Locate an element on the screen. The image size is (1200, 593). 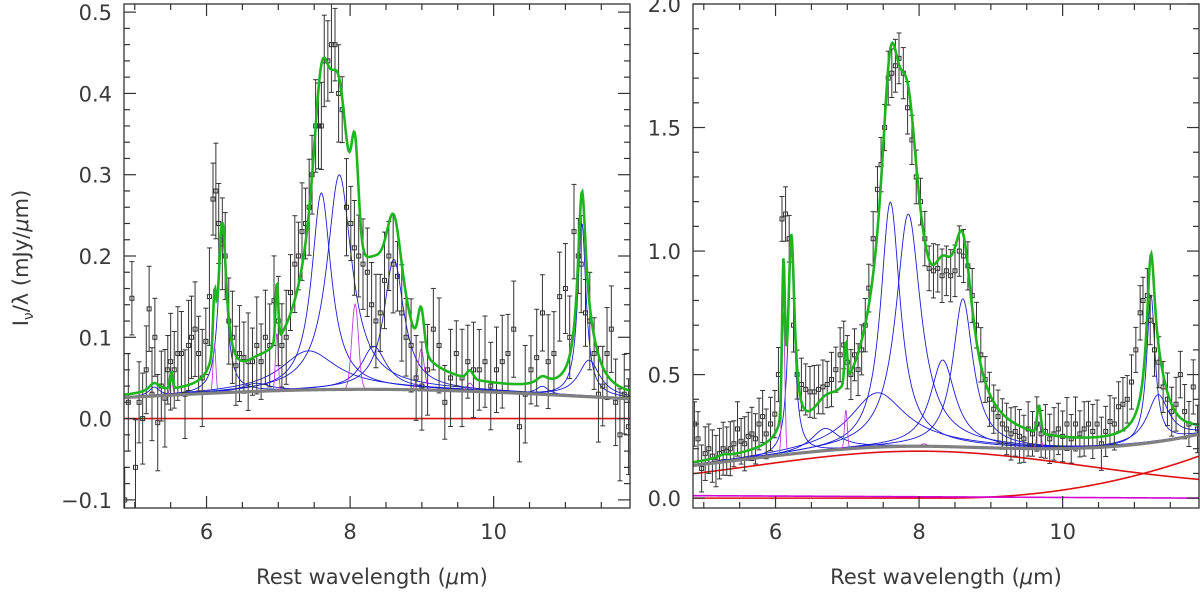
y-axis-title: Iν/λ (mJy/μm) is located at coordinates (23, 258).